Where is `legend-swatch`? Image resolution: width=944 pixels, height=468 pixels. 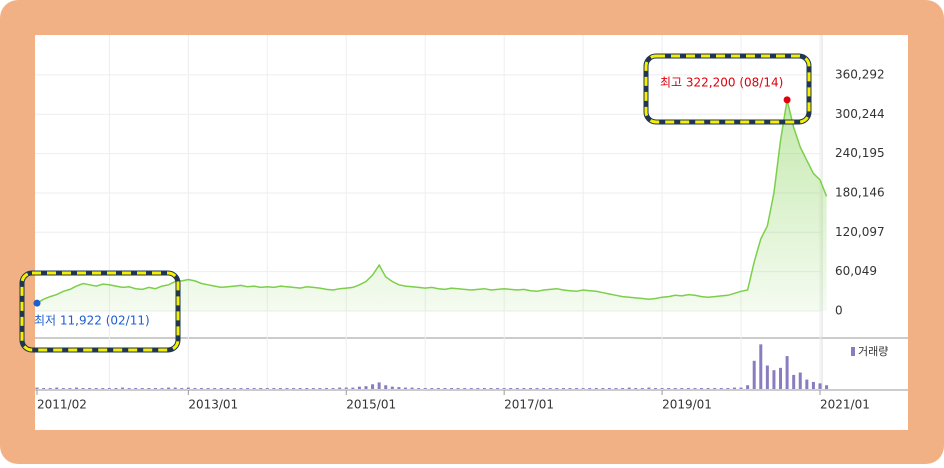
legend-swatch is located at coordinates (853, 351).